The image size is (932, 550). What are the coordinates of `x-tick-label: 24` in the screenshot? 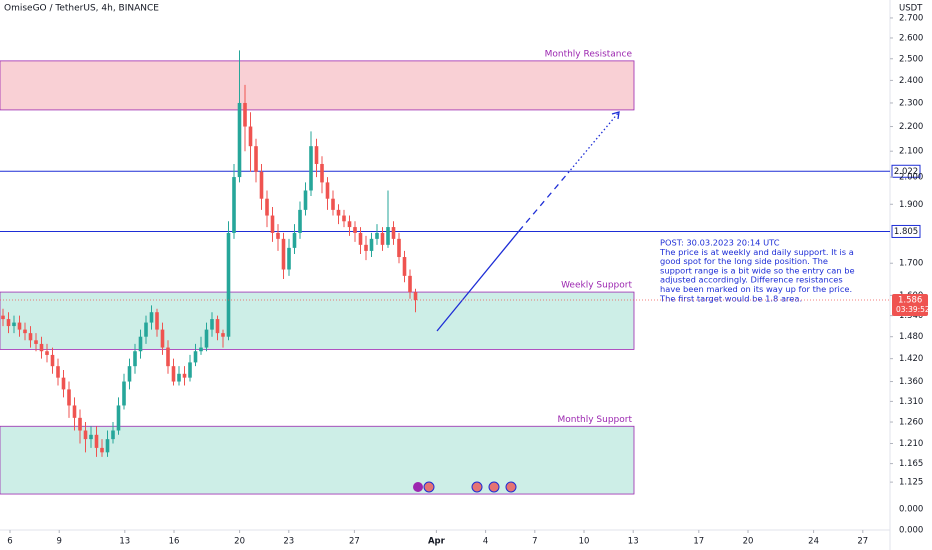 It's located at (813, 542).